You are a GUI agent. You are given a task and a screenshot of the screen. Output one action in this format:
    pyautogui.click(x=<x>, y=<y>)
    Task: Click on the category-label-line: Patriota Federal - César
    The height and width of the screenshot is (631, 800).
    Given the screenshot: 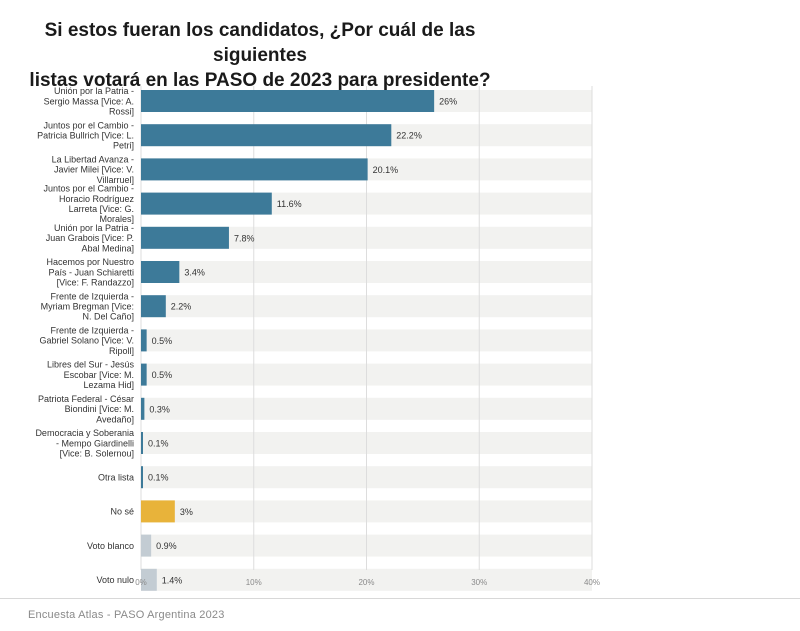 What is the action you would take?
    pyautogui.click(x=86, y=399)
    